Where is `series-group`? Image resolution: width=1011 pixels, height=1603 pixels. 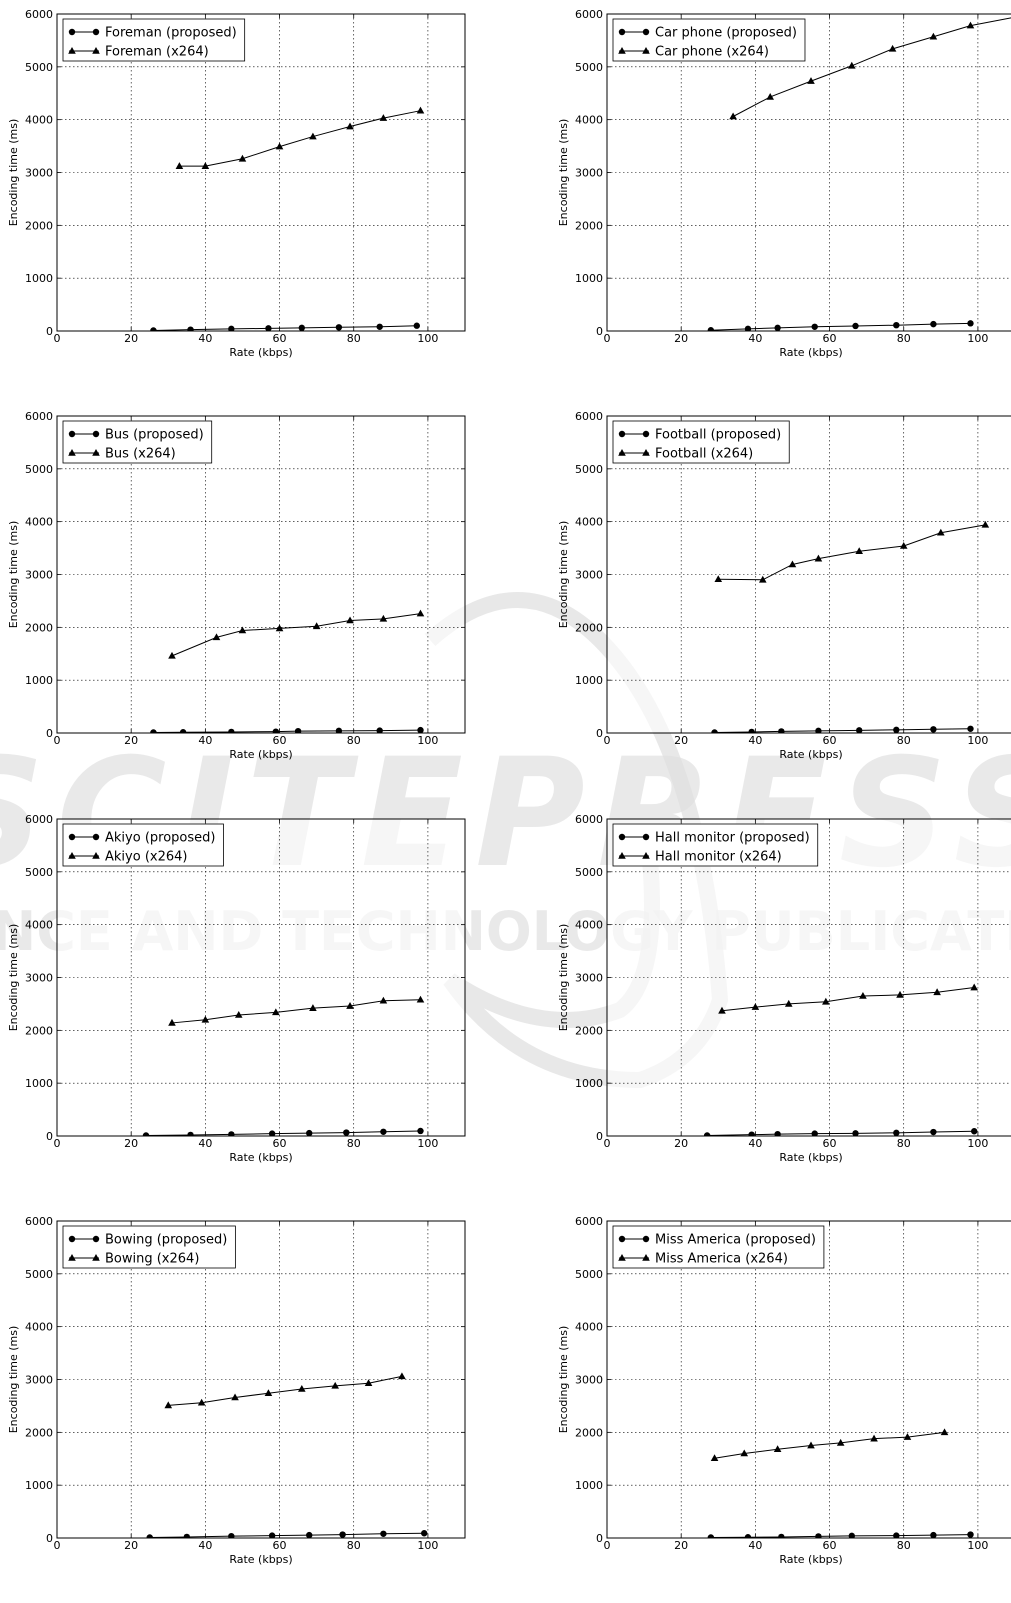
series-group is located at coordinates (850, 626).